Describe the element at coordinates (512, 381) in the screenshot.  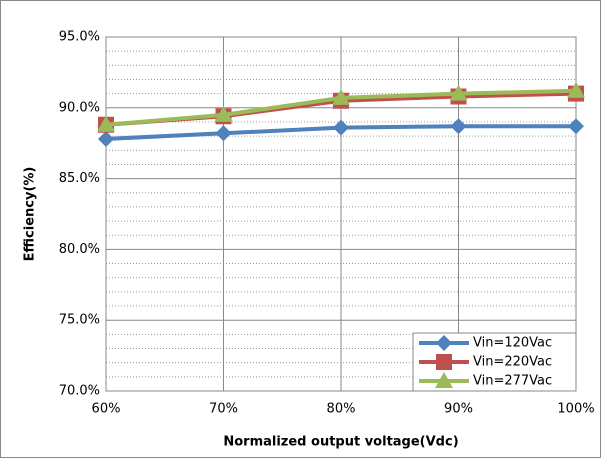
I see `legend-label: Vin=277Vac` at that location.